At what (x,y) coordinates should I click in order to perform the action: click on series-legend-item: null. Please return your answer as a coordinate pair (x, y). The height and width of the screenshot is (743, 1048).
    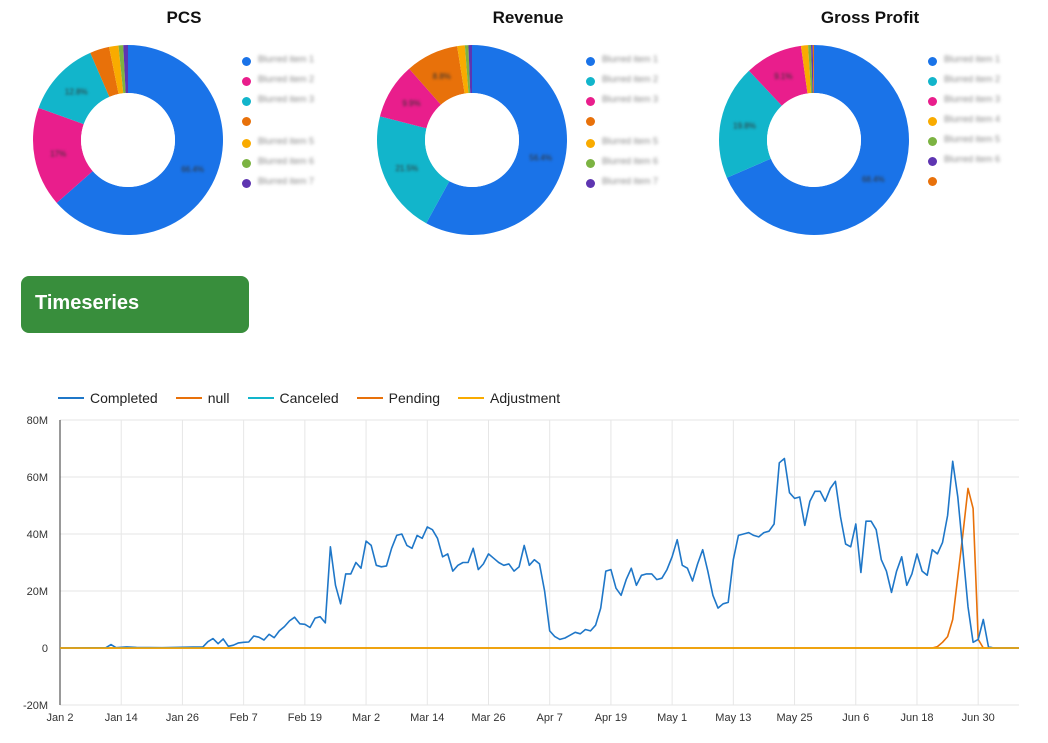
    Looking at the image, I should click on (202, 398).